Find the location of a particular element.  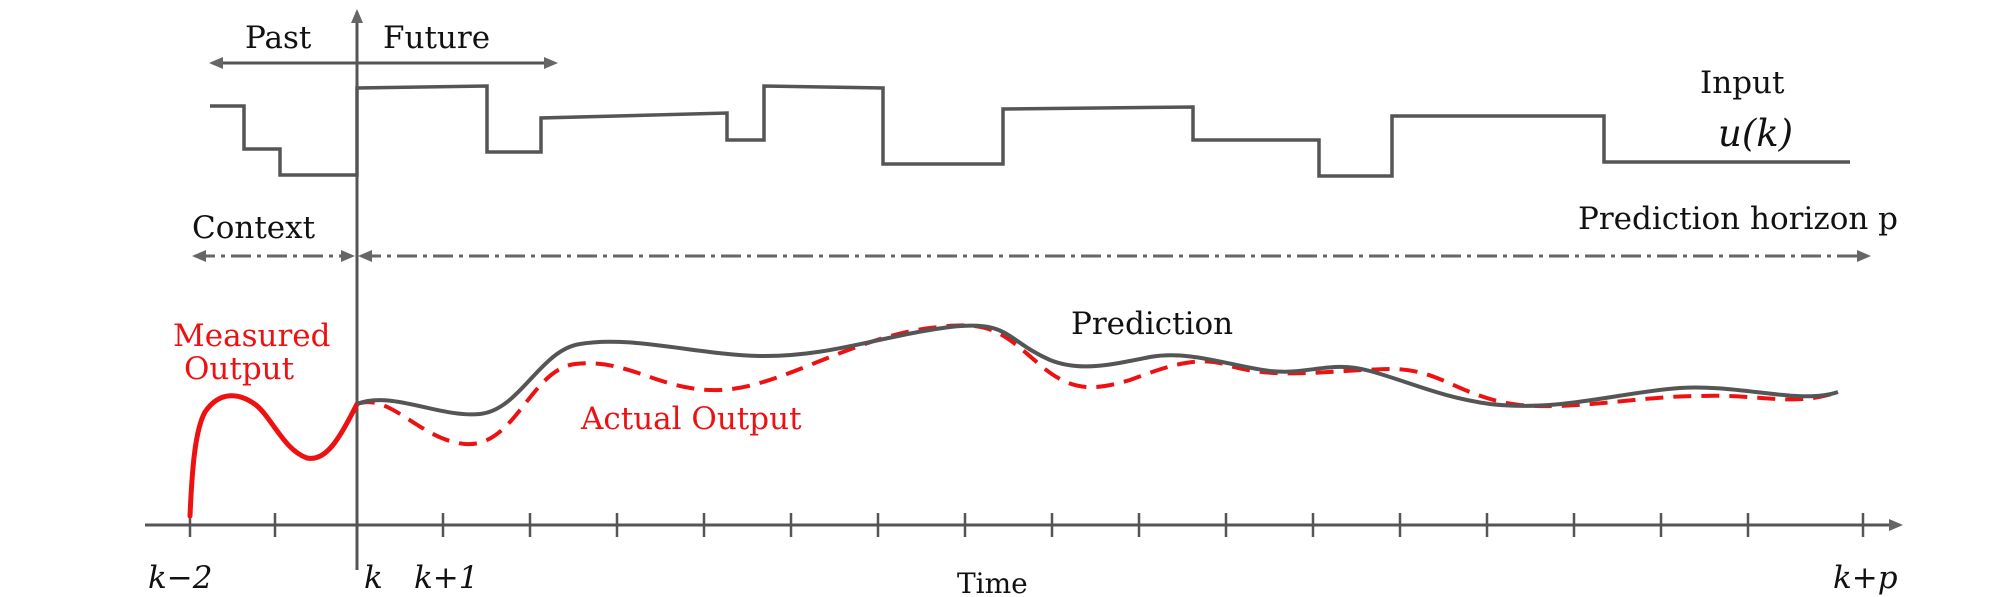

tick-label-k-minus-2: k−2 is located at coordinates (180, 578).